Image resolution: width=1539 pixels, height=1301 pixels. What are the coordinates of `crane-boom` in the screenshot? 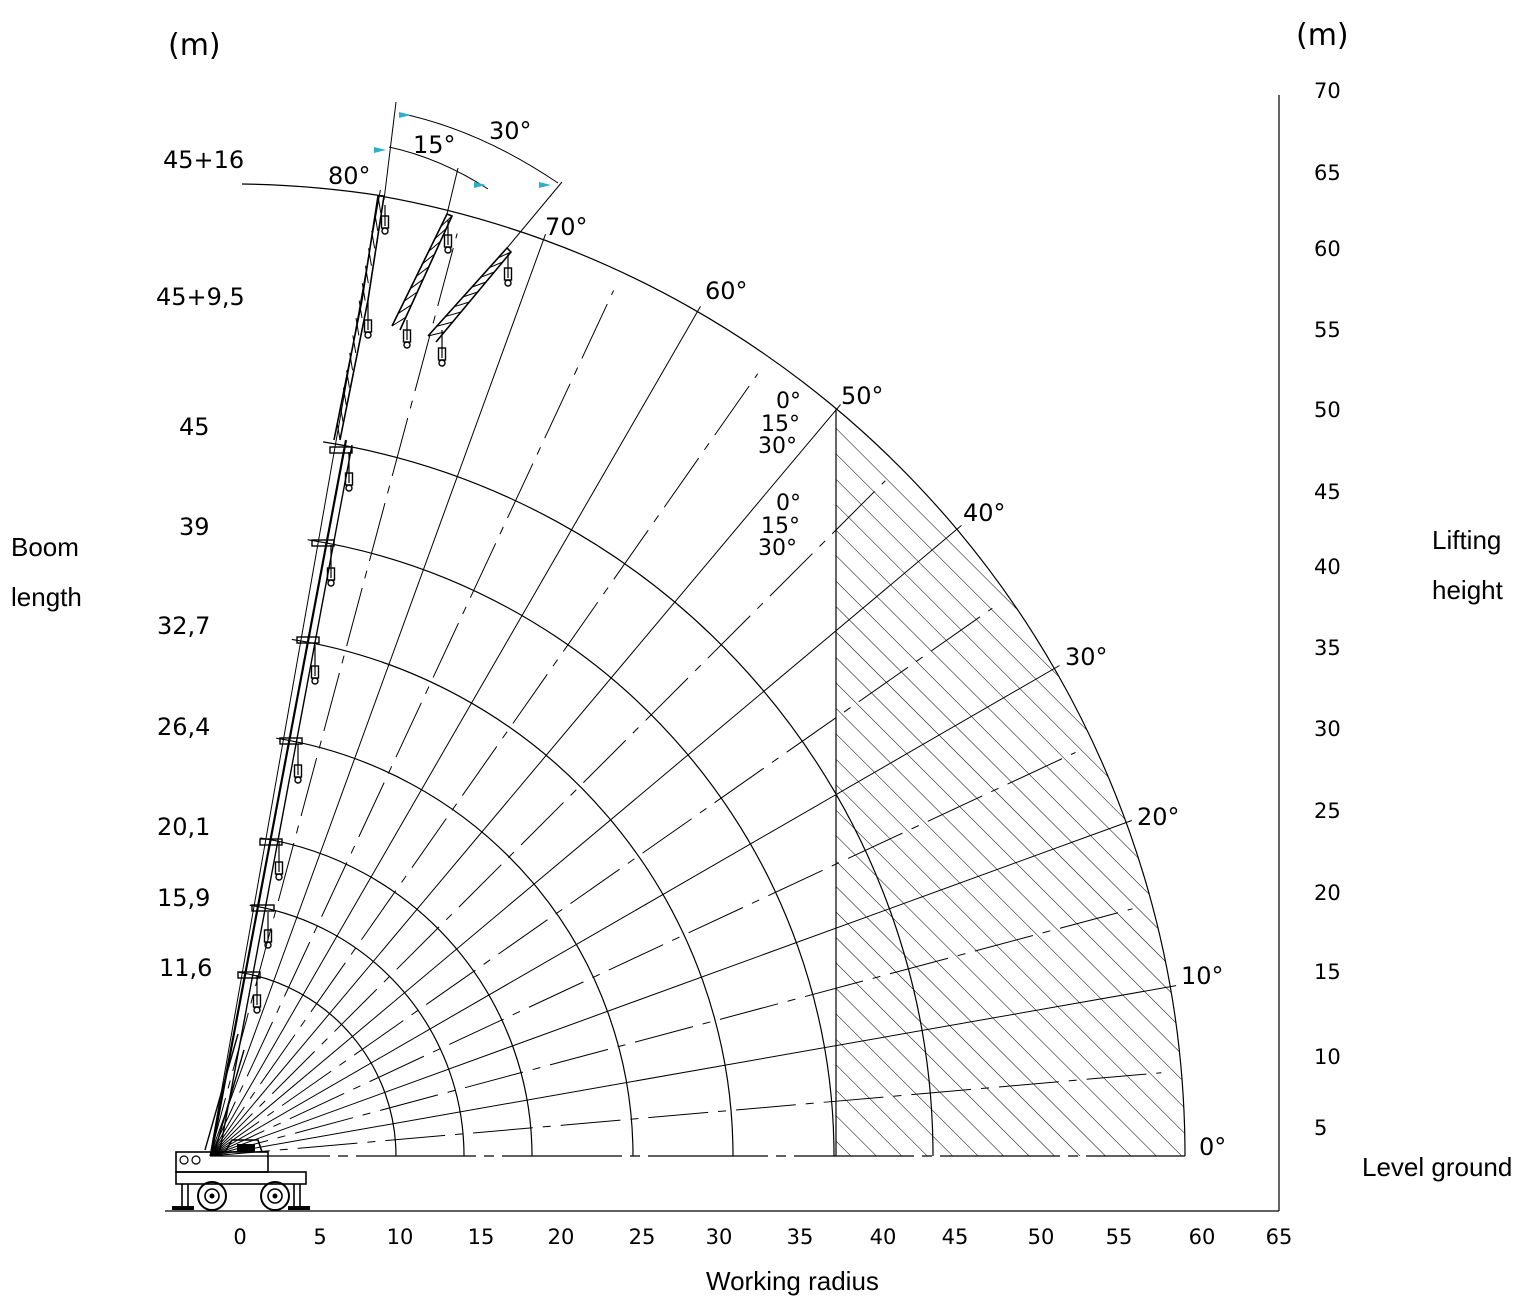 It's located at (358, 673).